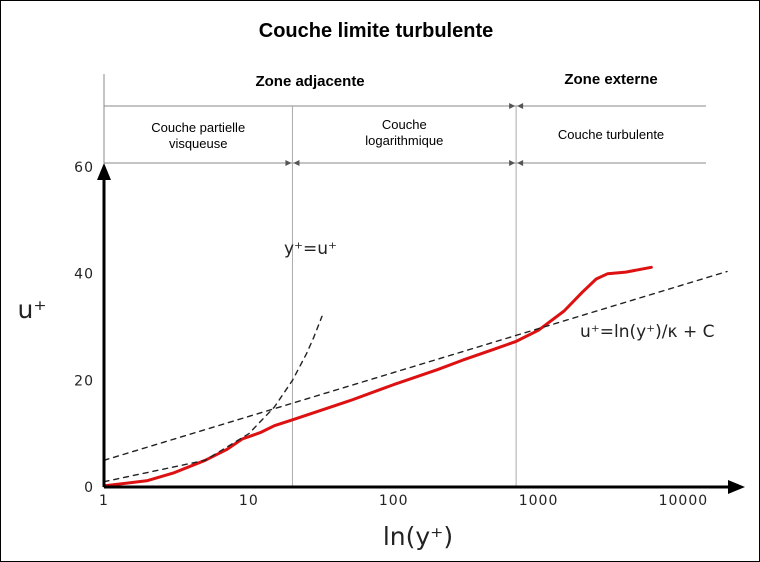 This screenshot has height=562, width=760. What do you see at coordinates (539, 501) in the screenshot?
I see `x-tick-label-3: 1000` at bounding box center [539, 501].